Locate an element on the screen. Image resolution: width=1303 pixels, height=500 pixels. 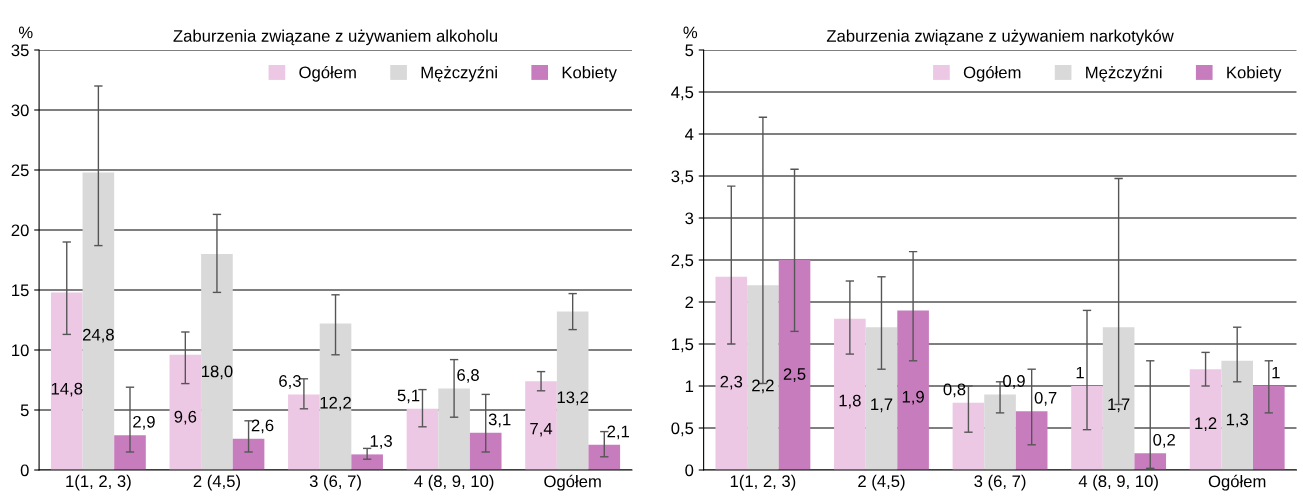
data-label: 2,9 is located at coordinates (144, 422).